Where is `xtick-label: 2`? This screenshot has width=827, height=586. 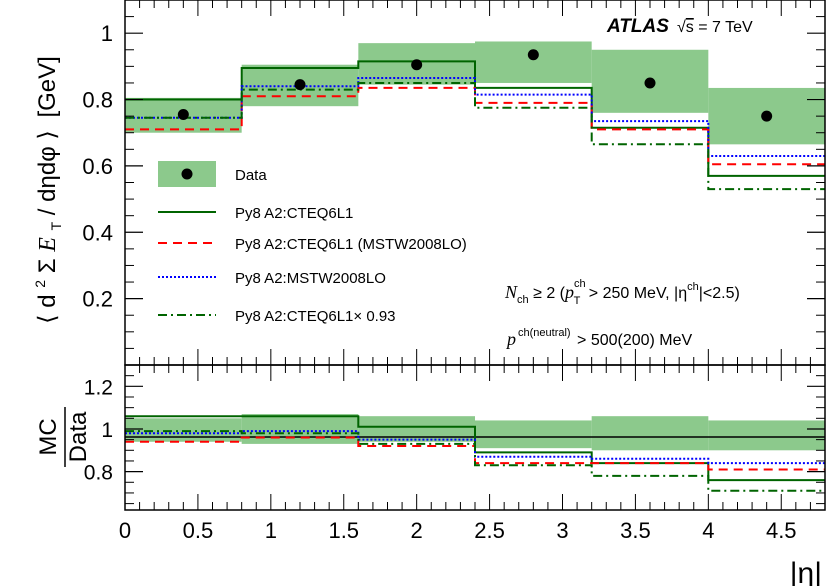
xtick-label: 2 is located at coordinates (417, 530).